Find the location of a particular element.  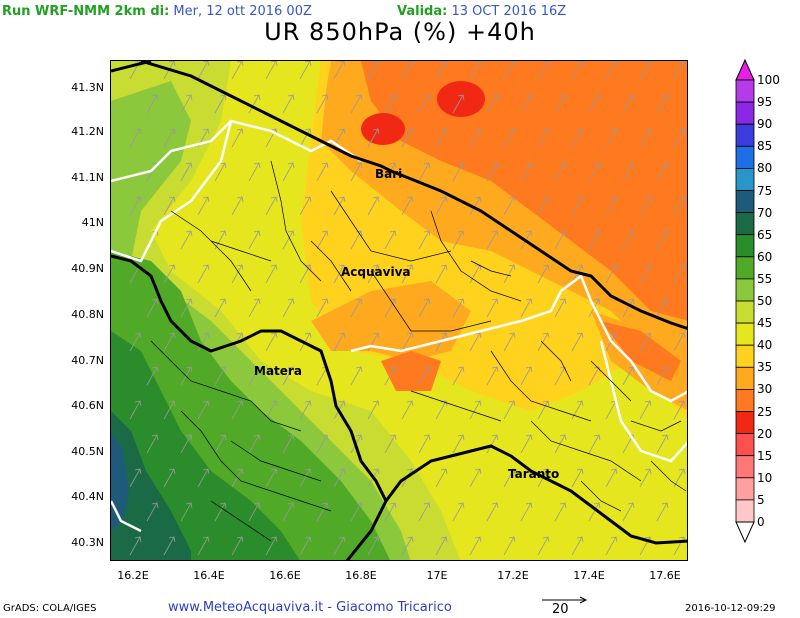

zone-30b is located at coordinates (391, 321).